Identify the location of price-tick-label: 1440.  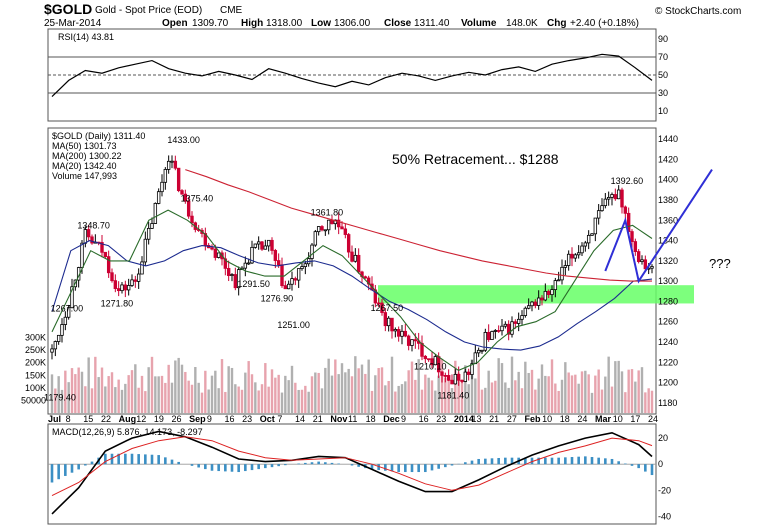
(668, 139).